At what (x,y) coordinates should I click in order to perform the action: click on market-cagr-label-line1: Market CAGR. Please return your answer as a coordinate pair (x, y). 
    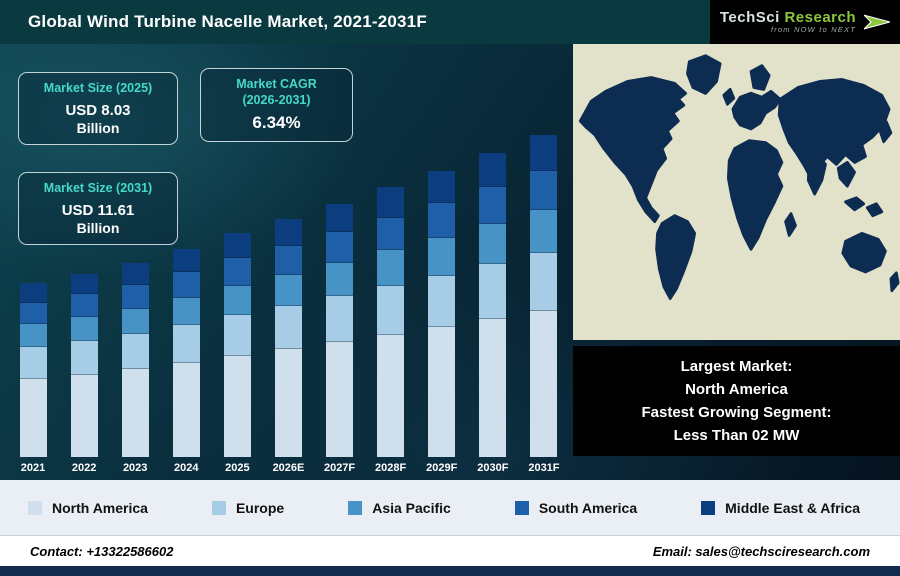
    Looking at the image, I should click on (276, 84).